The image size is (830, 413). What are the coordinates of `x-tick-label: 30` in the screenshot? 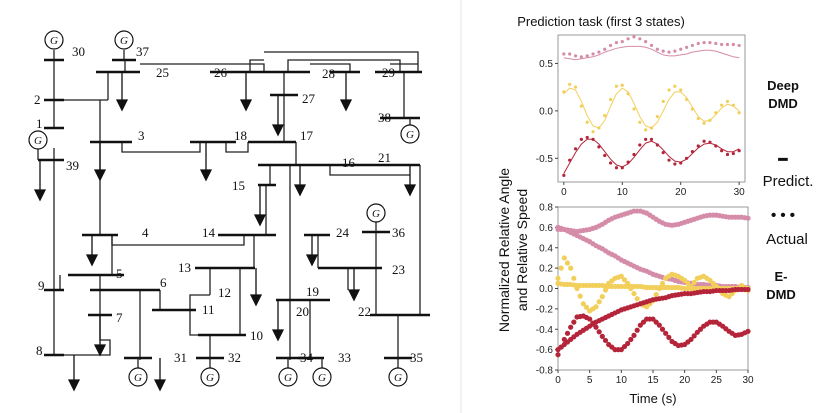 It's located at (740, 192).